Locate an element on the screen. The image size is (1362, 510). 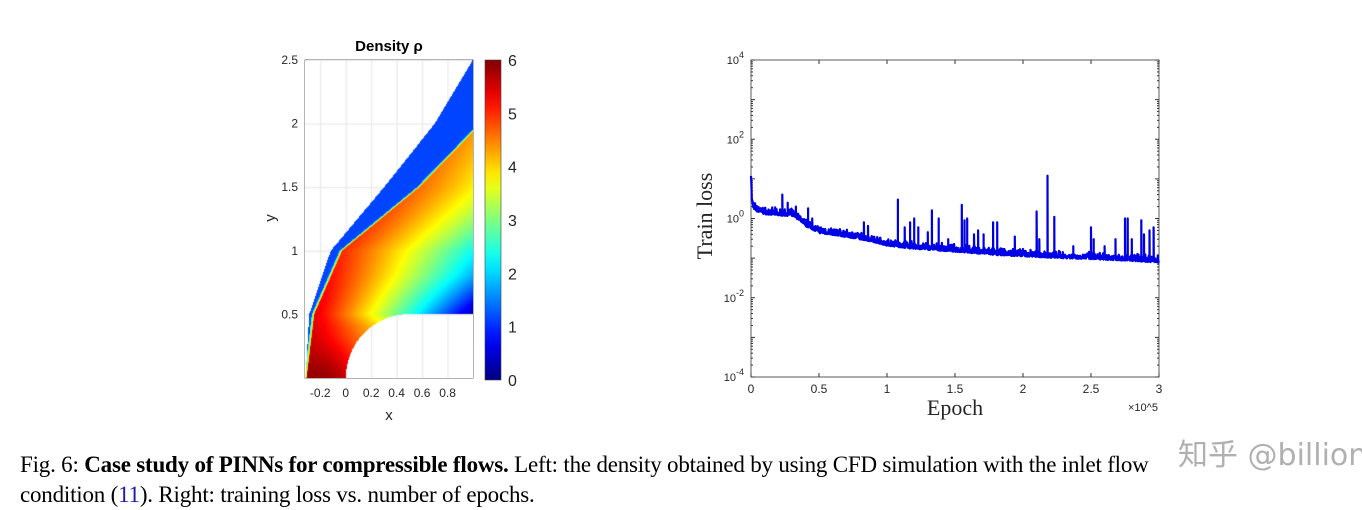
colorbar-tick-label: 5 is located at coordinates (512, 114).